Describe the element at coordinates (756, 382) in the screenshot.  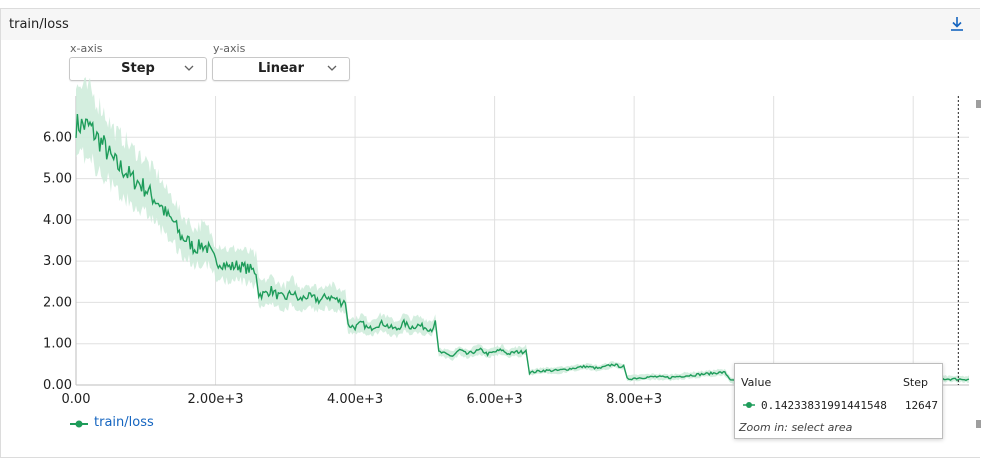
I see `tooltip-value-header: Value` at that location.